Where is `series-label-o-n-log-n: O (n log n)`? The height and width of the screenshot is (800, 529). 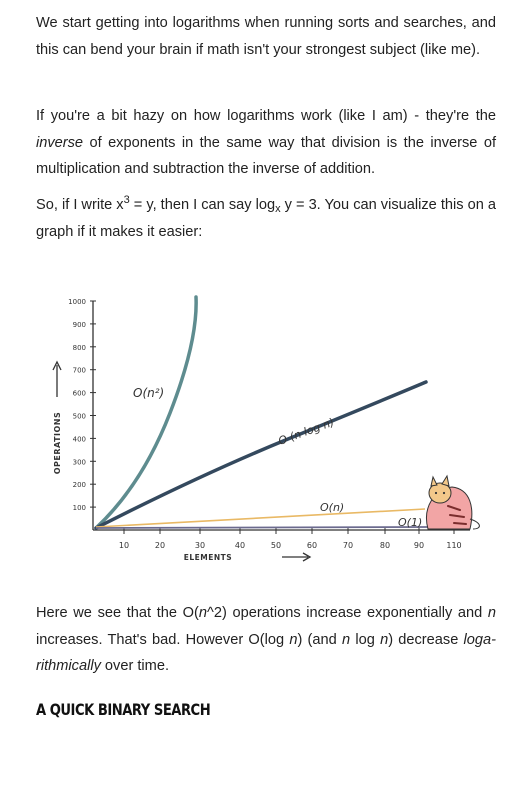 series-label-o-n-log-n: O (n log n) is located at coordinates (306, 432).